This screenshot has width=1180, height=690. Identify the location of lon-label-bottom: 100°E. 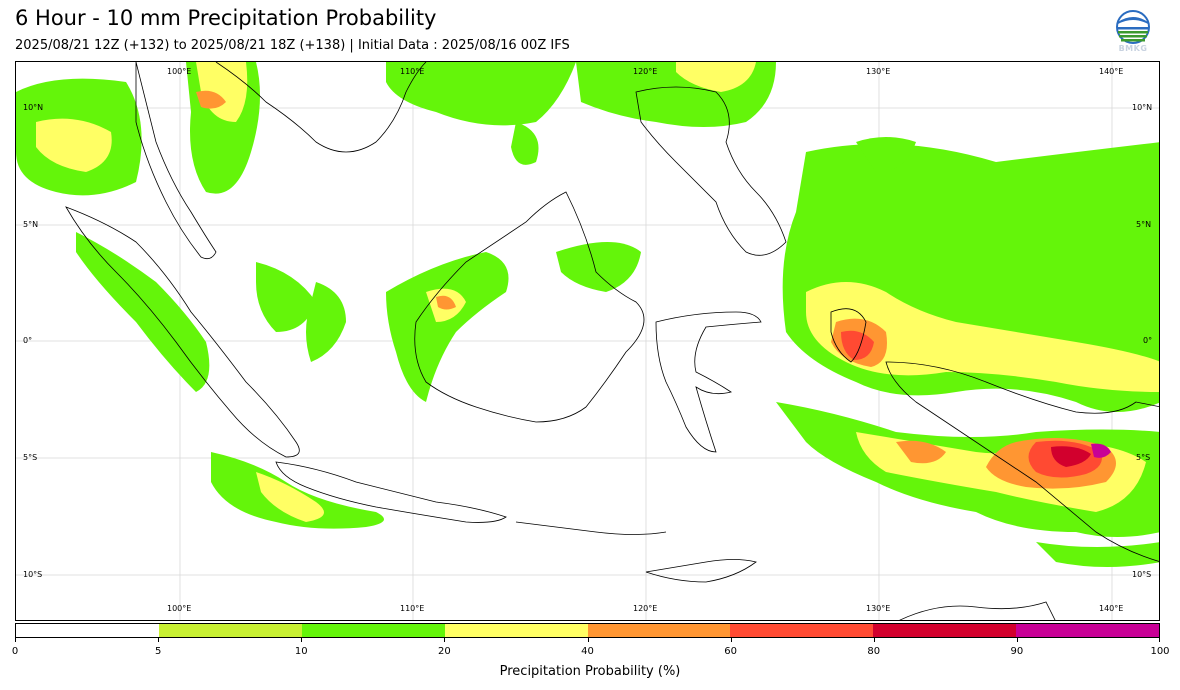
(179, 608).